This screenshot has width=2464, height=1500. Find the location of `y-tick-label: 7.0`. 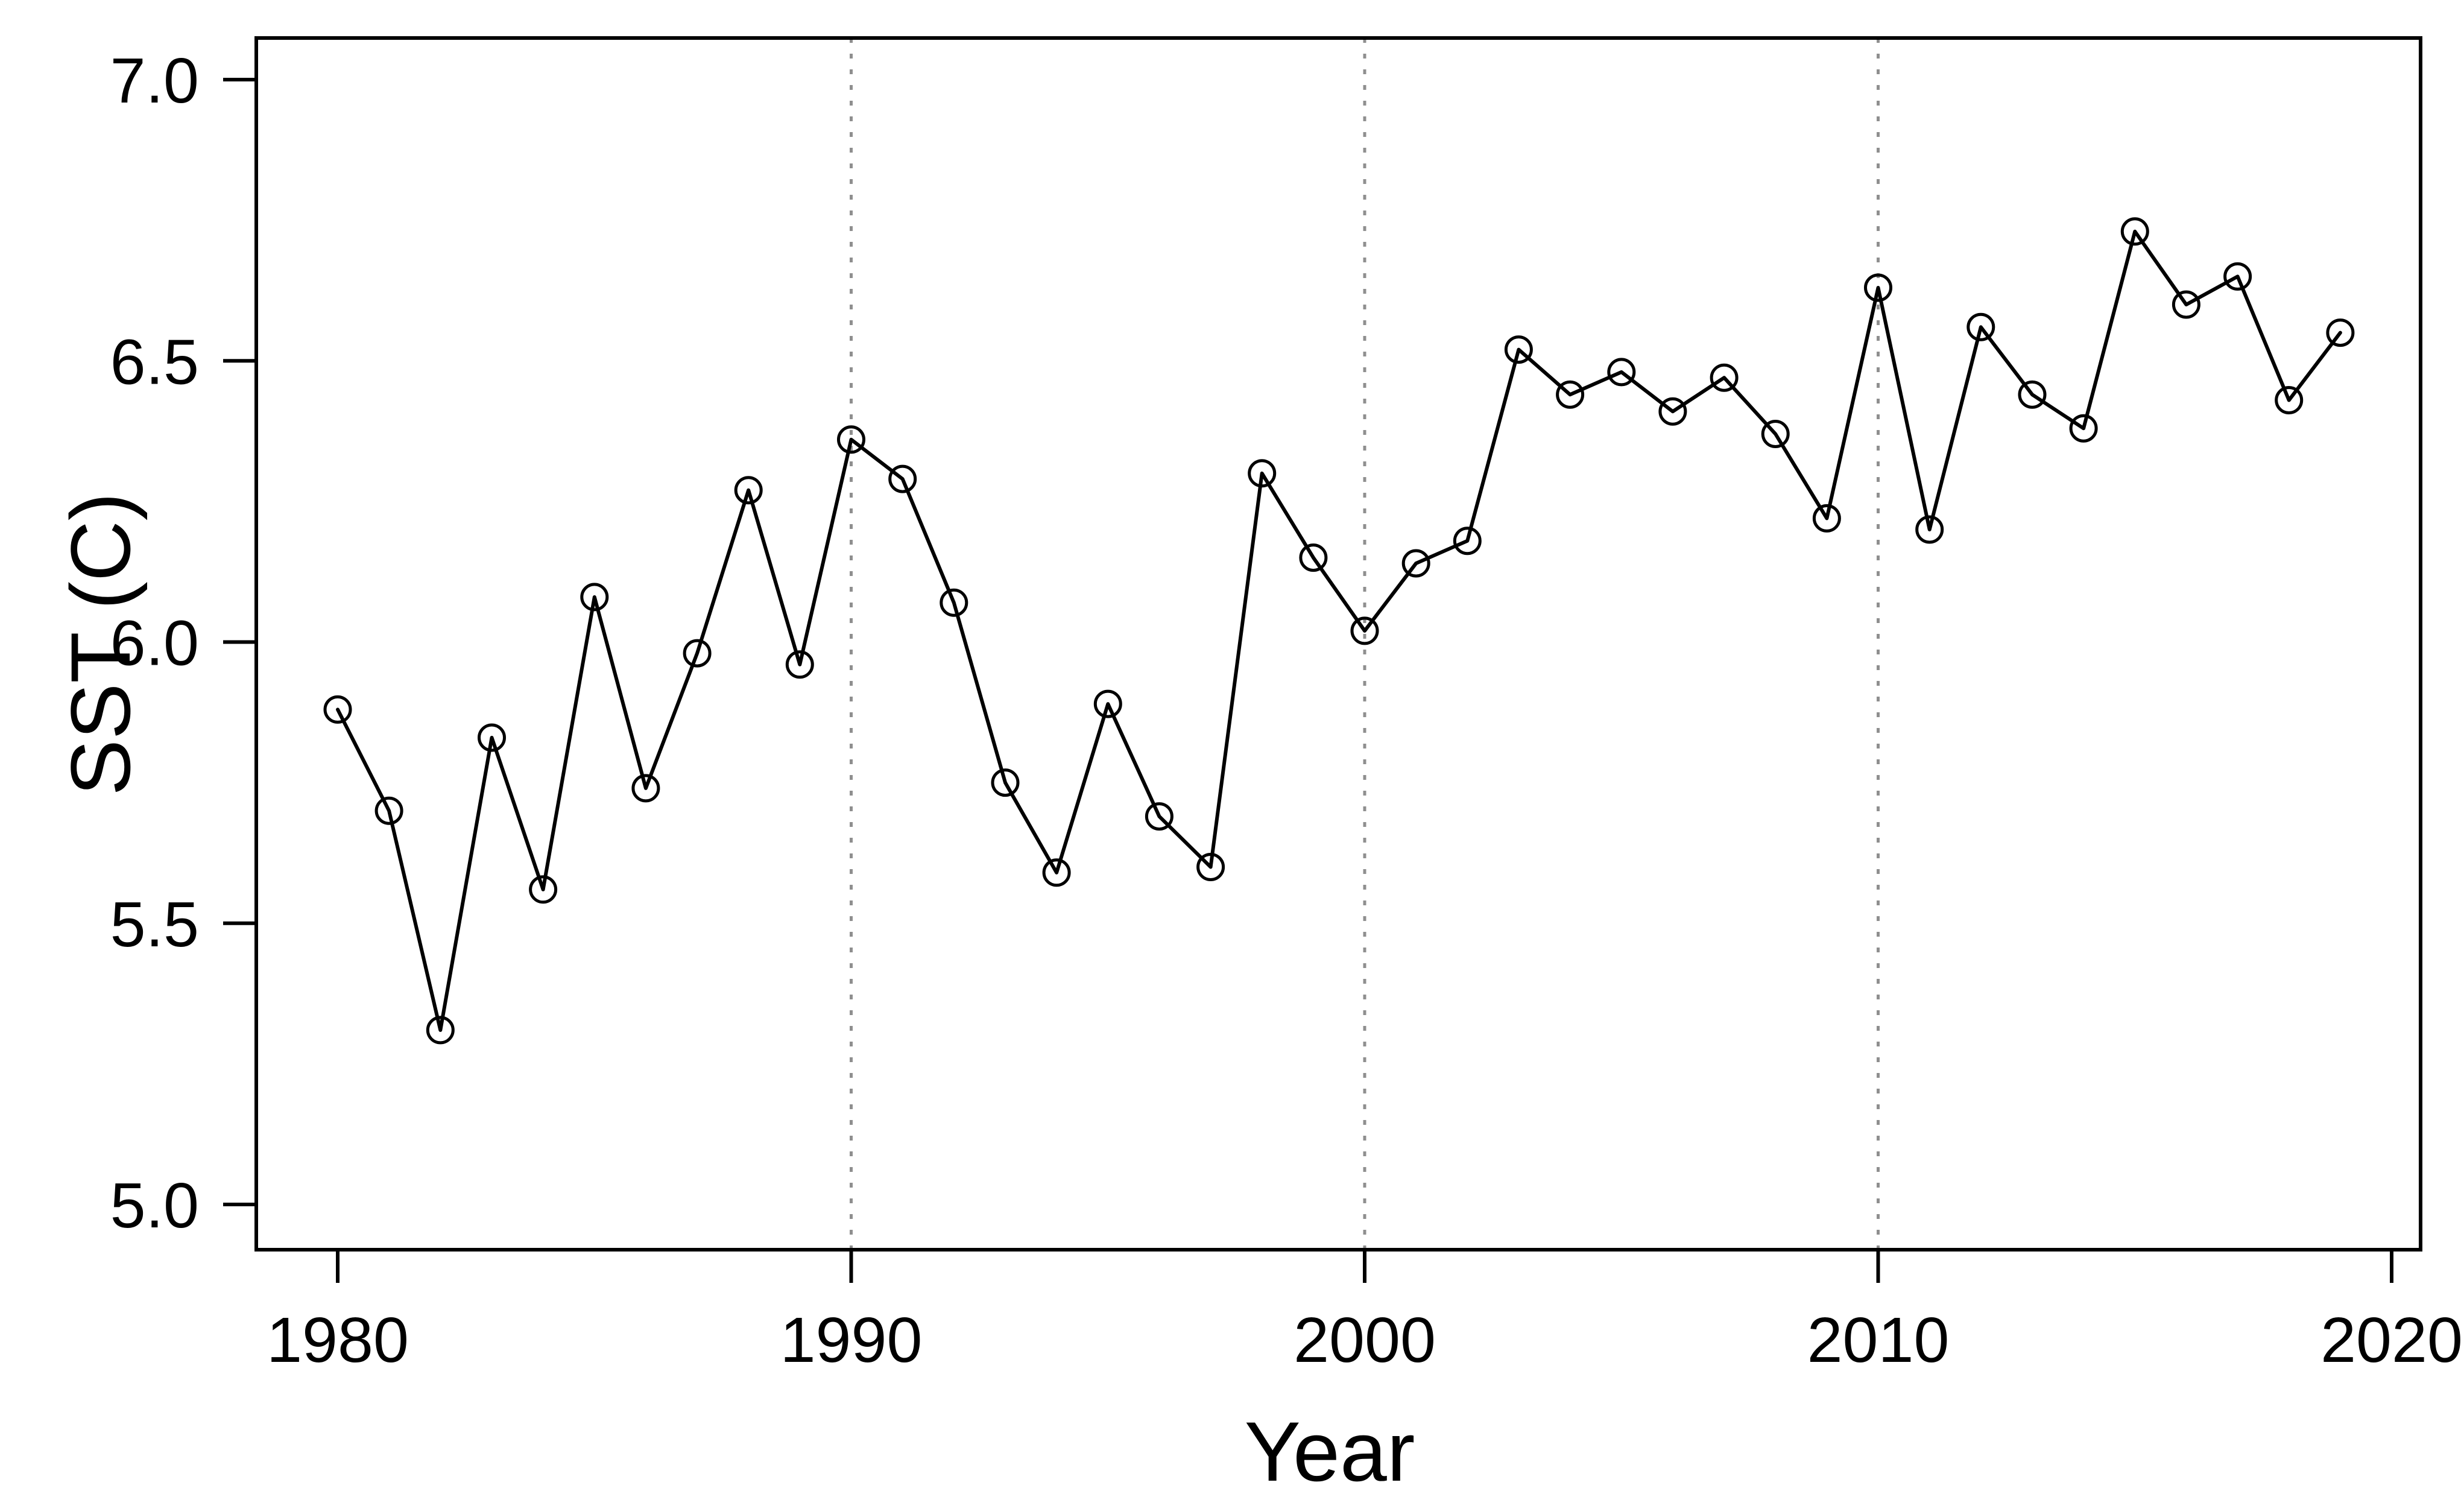

y-tick-label: 7.0 is located at coordinates (154, 80).